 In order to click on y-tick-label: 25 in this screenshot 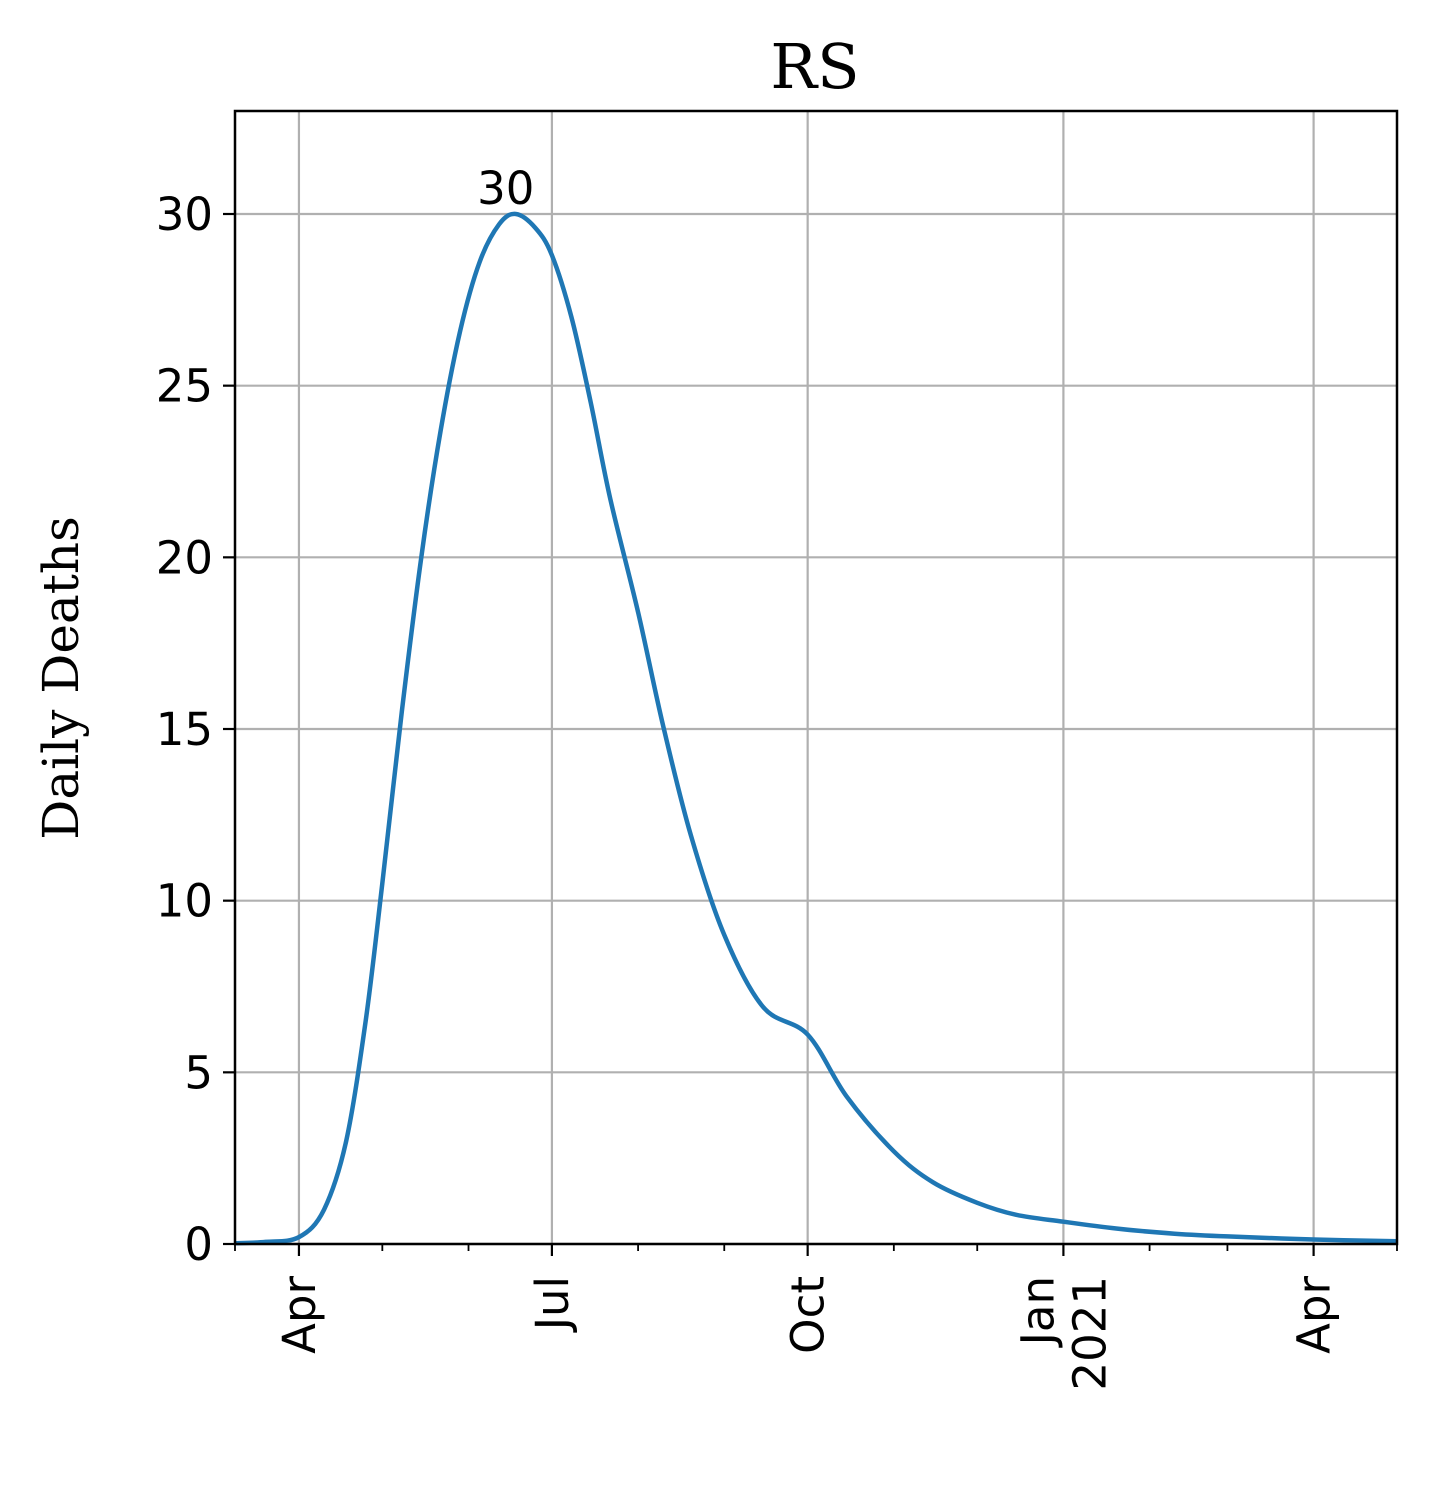, I will do `click(184, 386)`.